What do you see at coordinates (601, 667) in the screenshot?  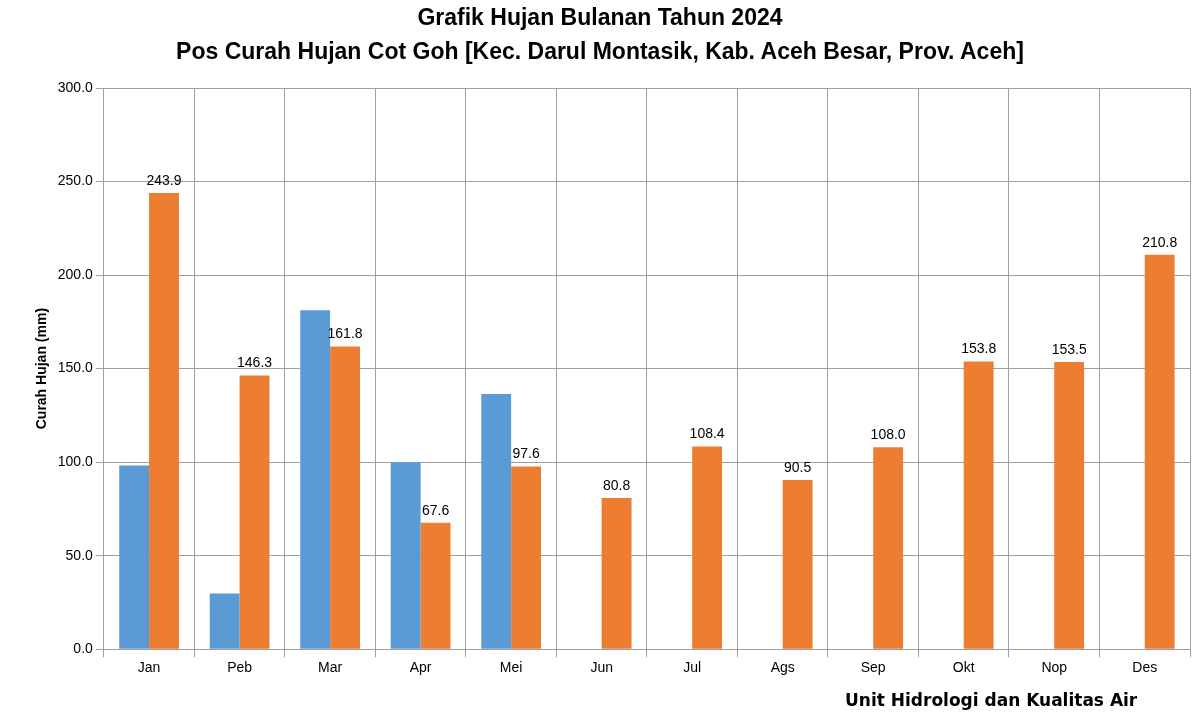 I see `x-tick-label: Jun` at bounding box center [601, 667].